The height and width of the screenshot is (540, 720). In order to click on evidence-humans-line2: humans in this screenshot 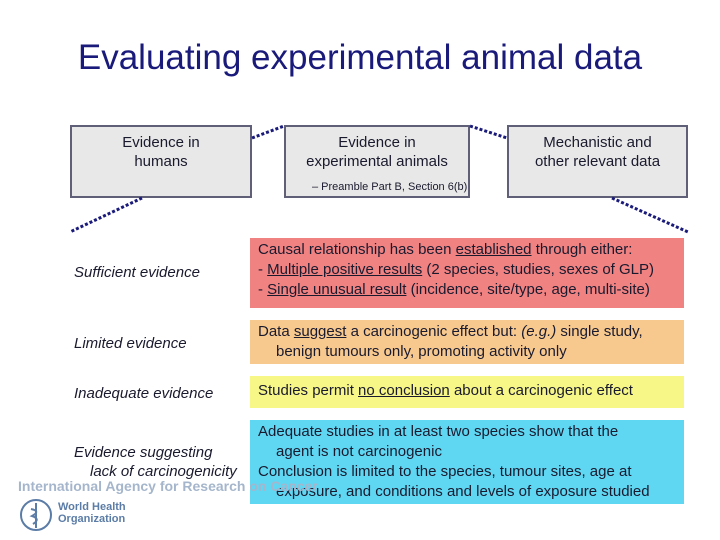, I will do `click(161, 161)`.